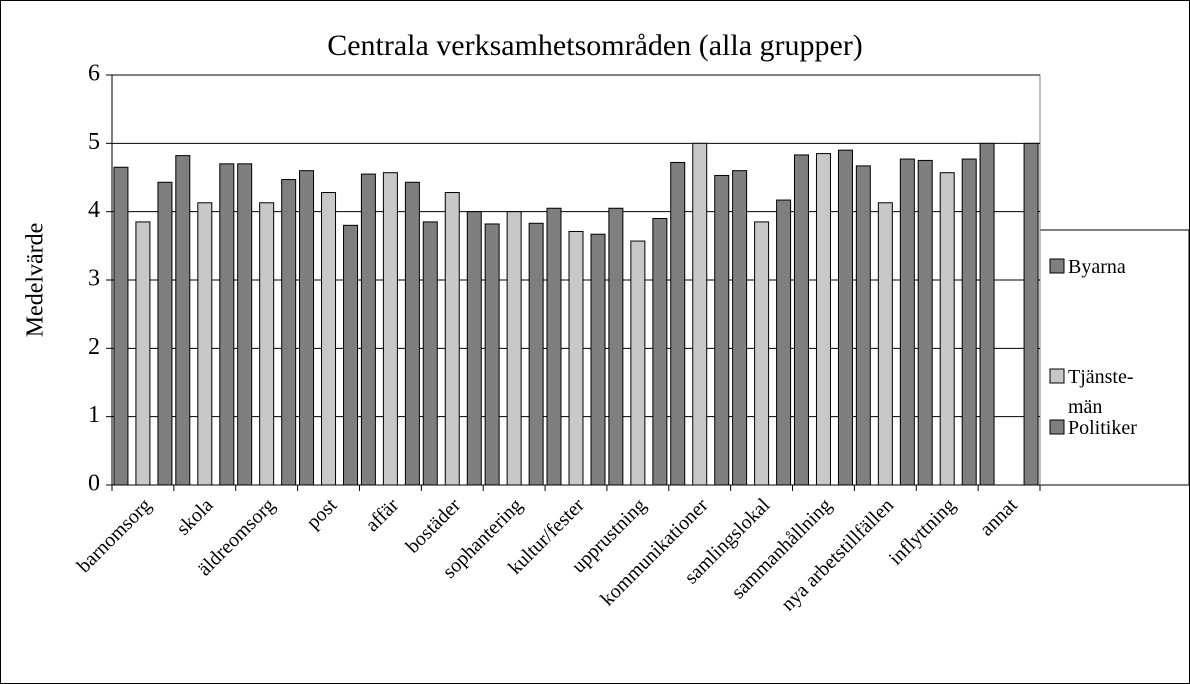  Describe the element at coordinates (94, 415) in the screenshot. I see `y-tick-label: 1` at that location.